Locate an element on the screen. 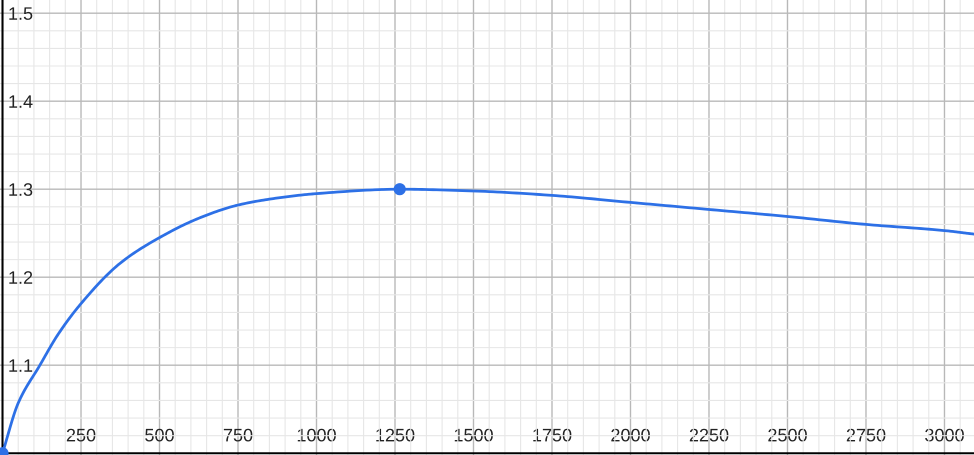 The image size is (974, 455). x-tick-label: 500 is located at coordinates (159, 435).